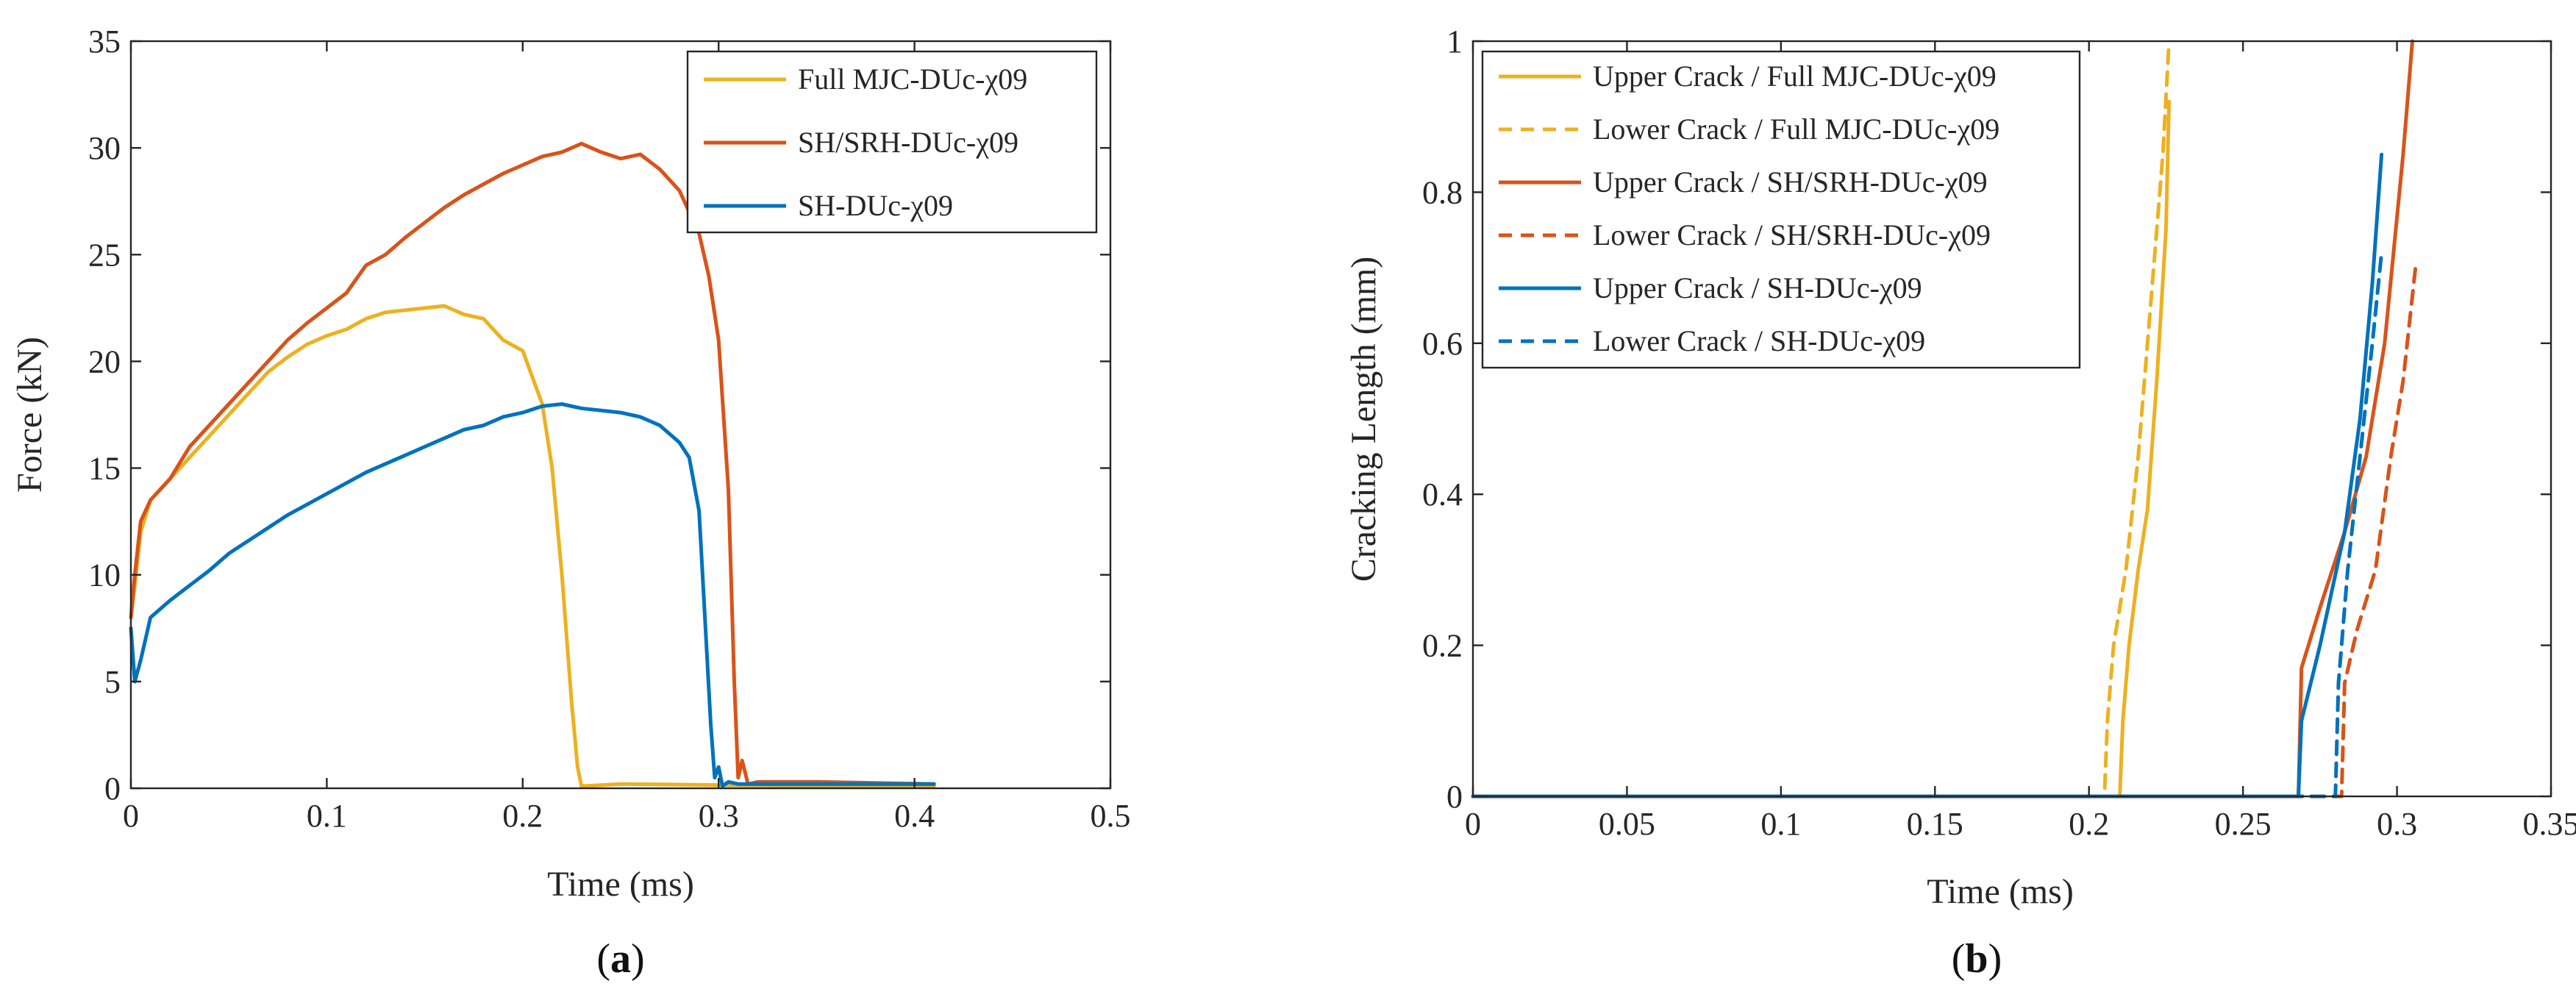  Describe the element at coordinates (1977, 959) in the screenshot. I see `panel-b-label: (b)` at that location.